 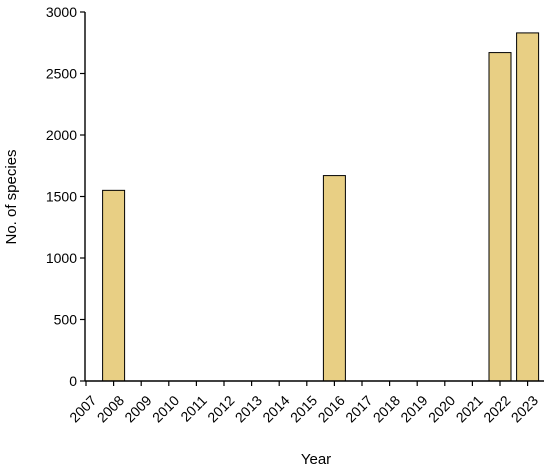 I want to click on y-tick-label: 1500, so click(x=61, y=197).